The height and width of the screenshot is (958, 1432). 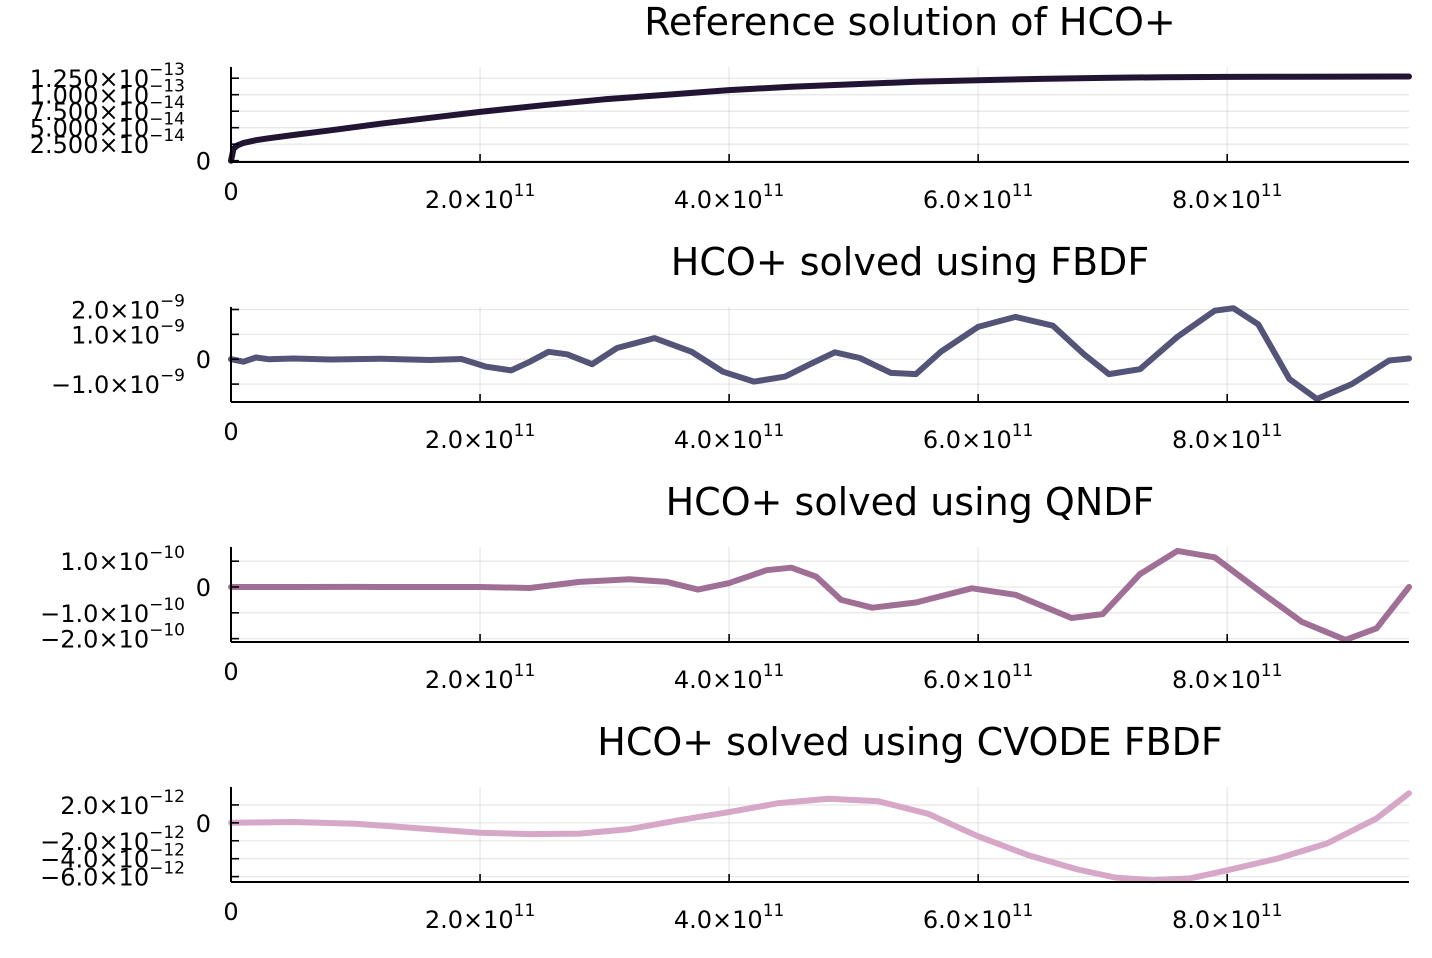 What do you see at coordinates (118, 382) in the screenshot?
I see `y-tick-label: −1.0×10⁻⁹` at bounding box center [118, 382].